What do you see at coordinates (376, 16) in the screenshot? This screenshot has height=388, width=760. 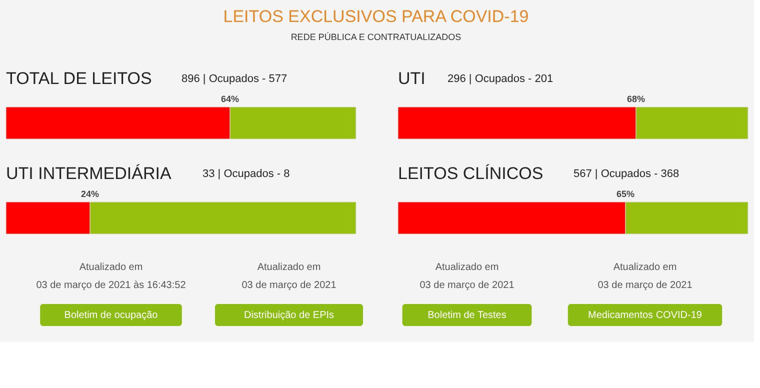 I see `text: LEITOS EXCLUSIVOS PARA COVID-19` at bounding box center [376, 16].